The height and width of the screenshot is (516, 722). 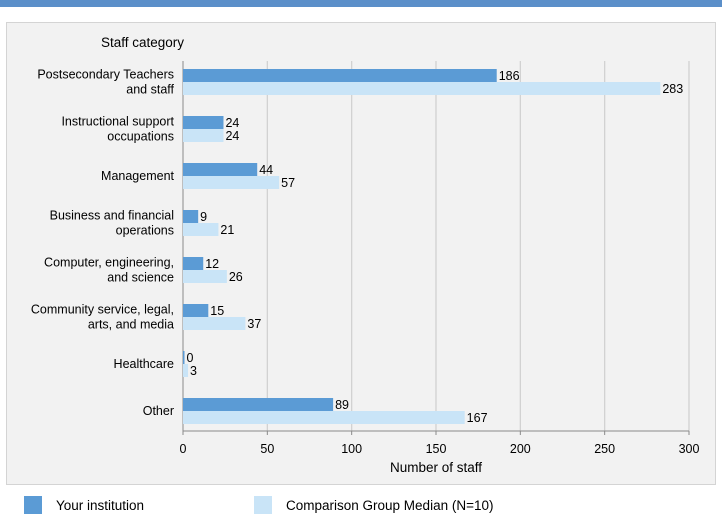 I want to click on x-tick-label: 100, so click(x=351, y=449).